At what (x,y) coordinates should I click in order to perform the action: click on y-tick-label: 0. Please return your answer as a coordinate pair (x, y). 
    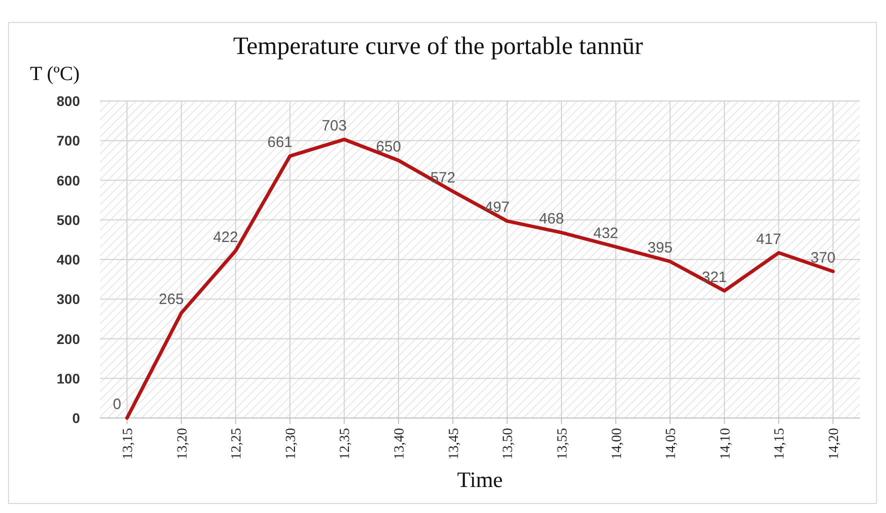
    Looking at the image, I should click on (76, 418).